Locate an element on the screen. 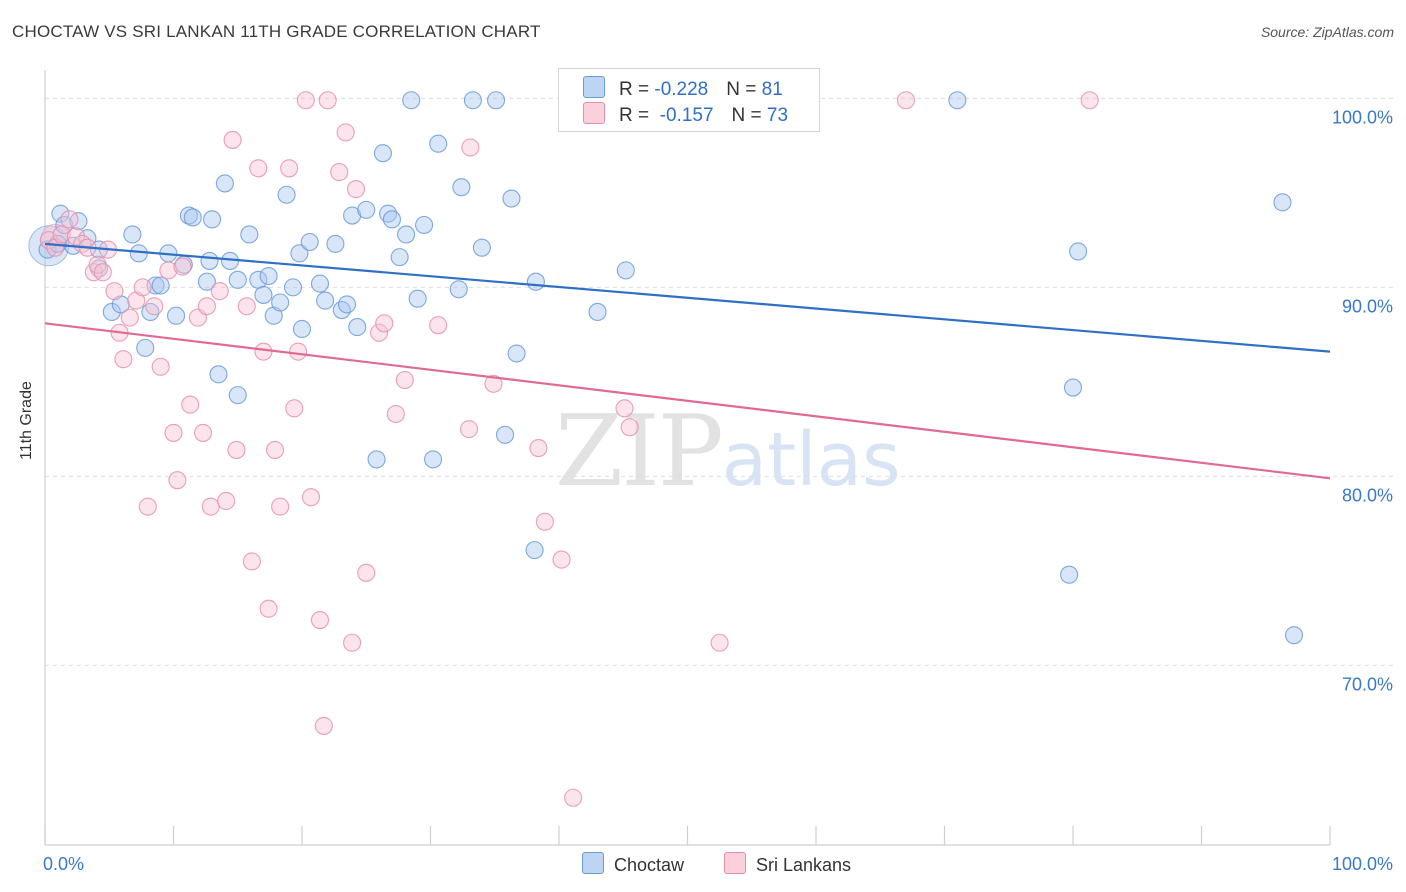 The image size is (1406, 892). legend-n-value: 73 is located at coordinates (777, 115).